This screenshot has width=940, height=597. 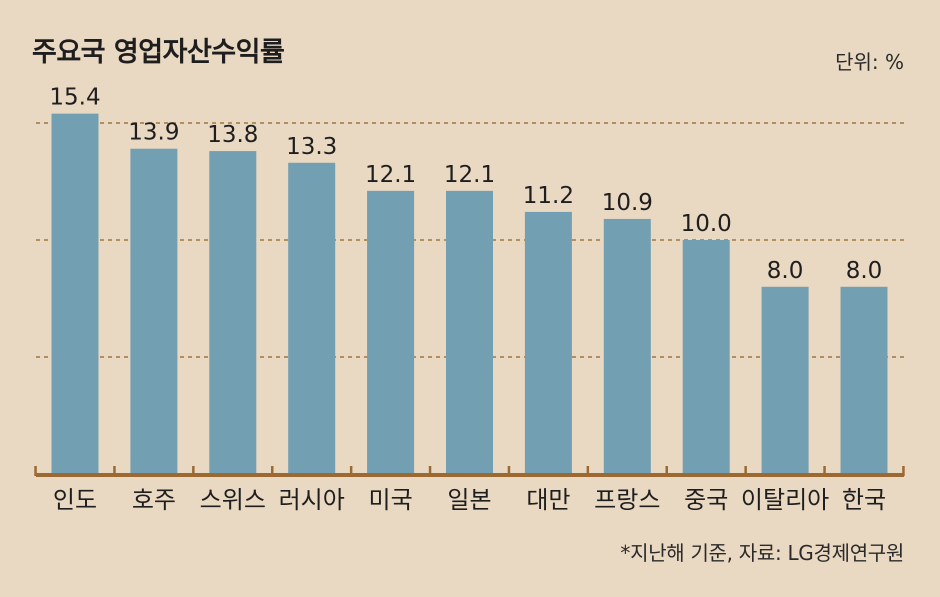 What do you see at coordinates (762, 553) in the screenshot?
I see `source-note: *지난해 기준, 자료: LG경제연구원` at bounding box center [762, 553].